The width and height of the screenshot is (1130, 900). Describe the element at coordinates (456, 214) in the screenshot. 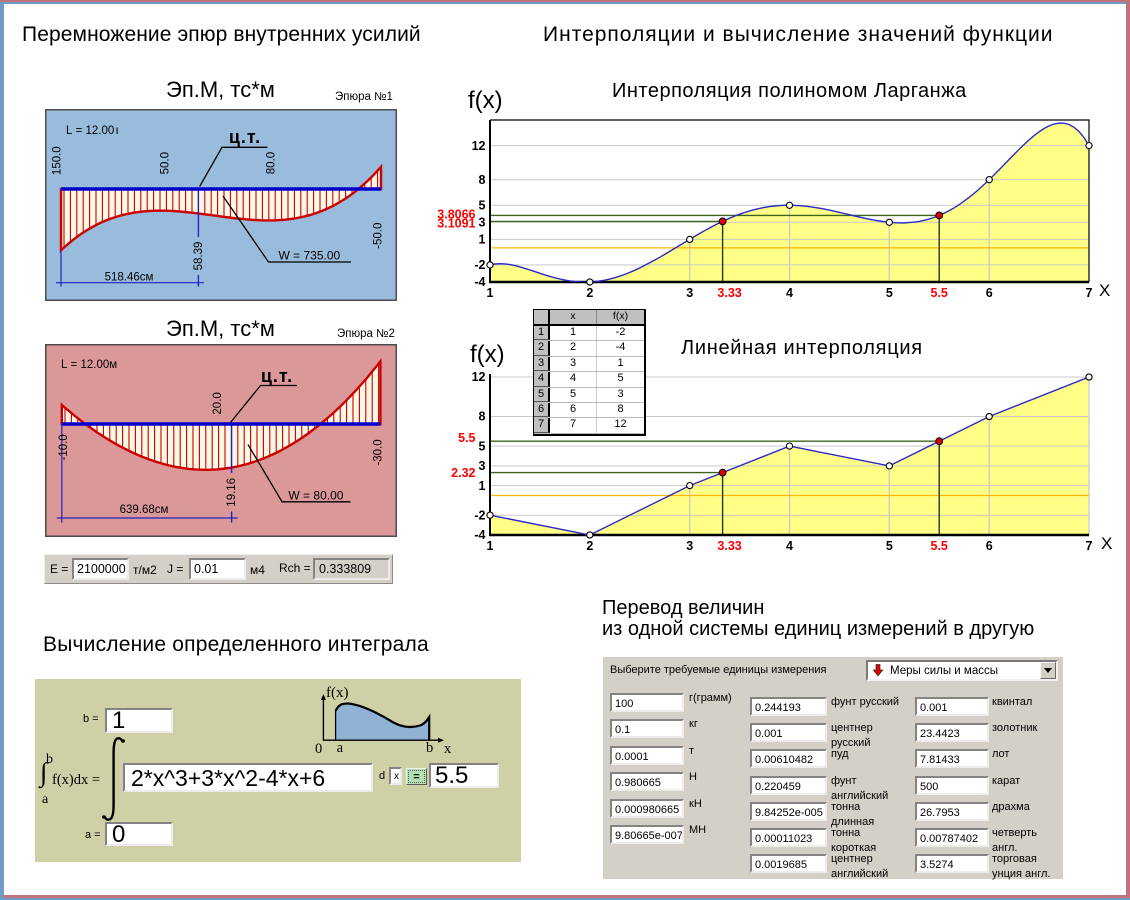

I see `svg-text: 3.8066` at that location.